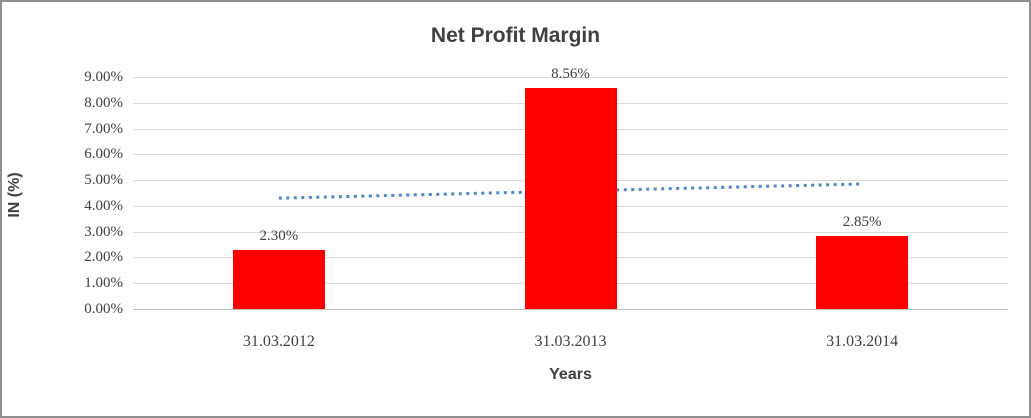 The height and width of the screenshot is (418, 1031). What do you see at coordinates (103, 283) in the screenshot?
I see `y-axis-tick-label: 1.00%` at bounding box center [103, 283].